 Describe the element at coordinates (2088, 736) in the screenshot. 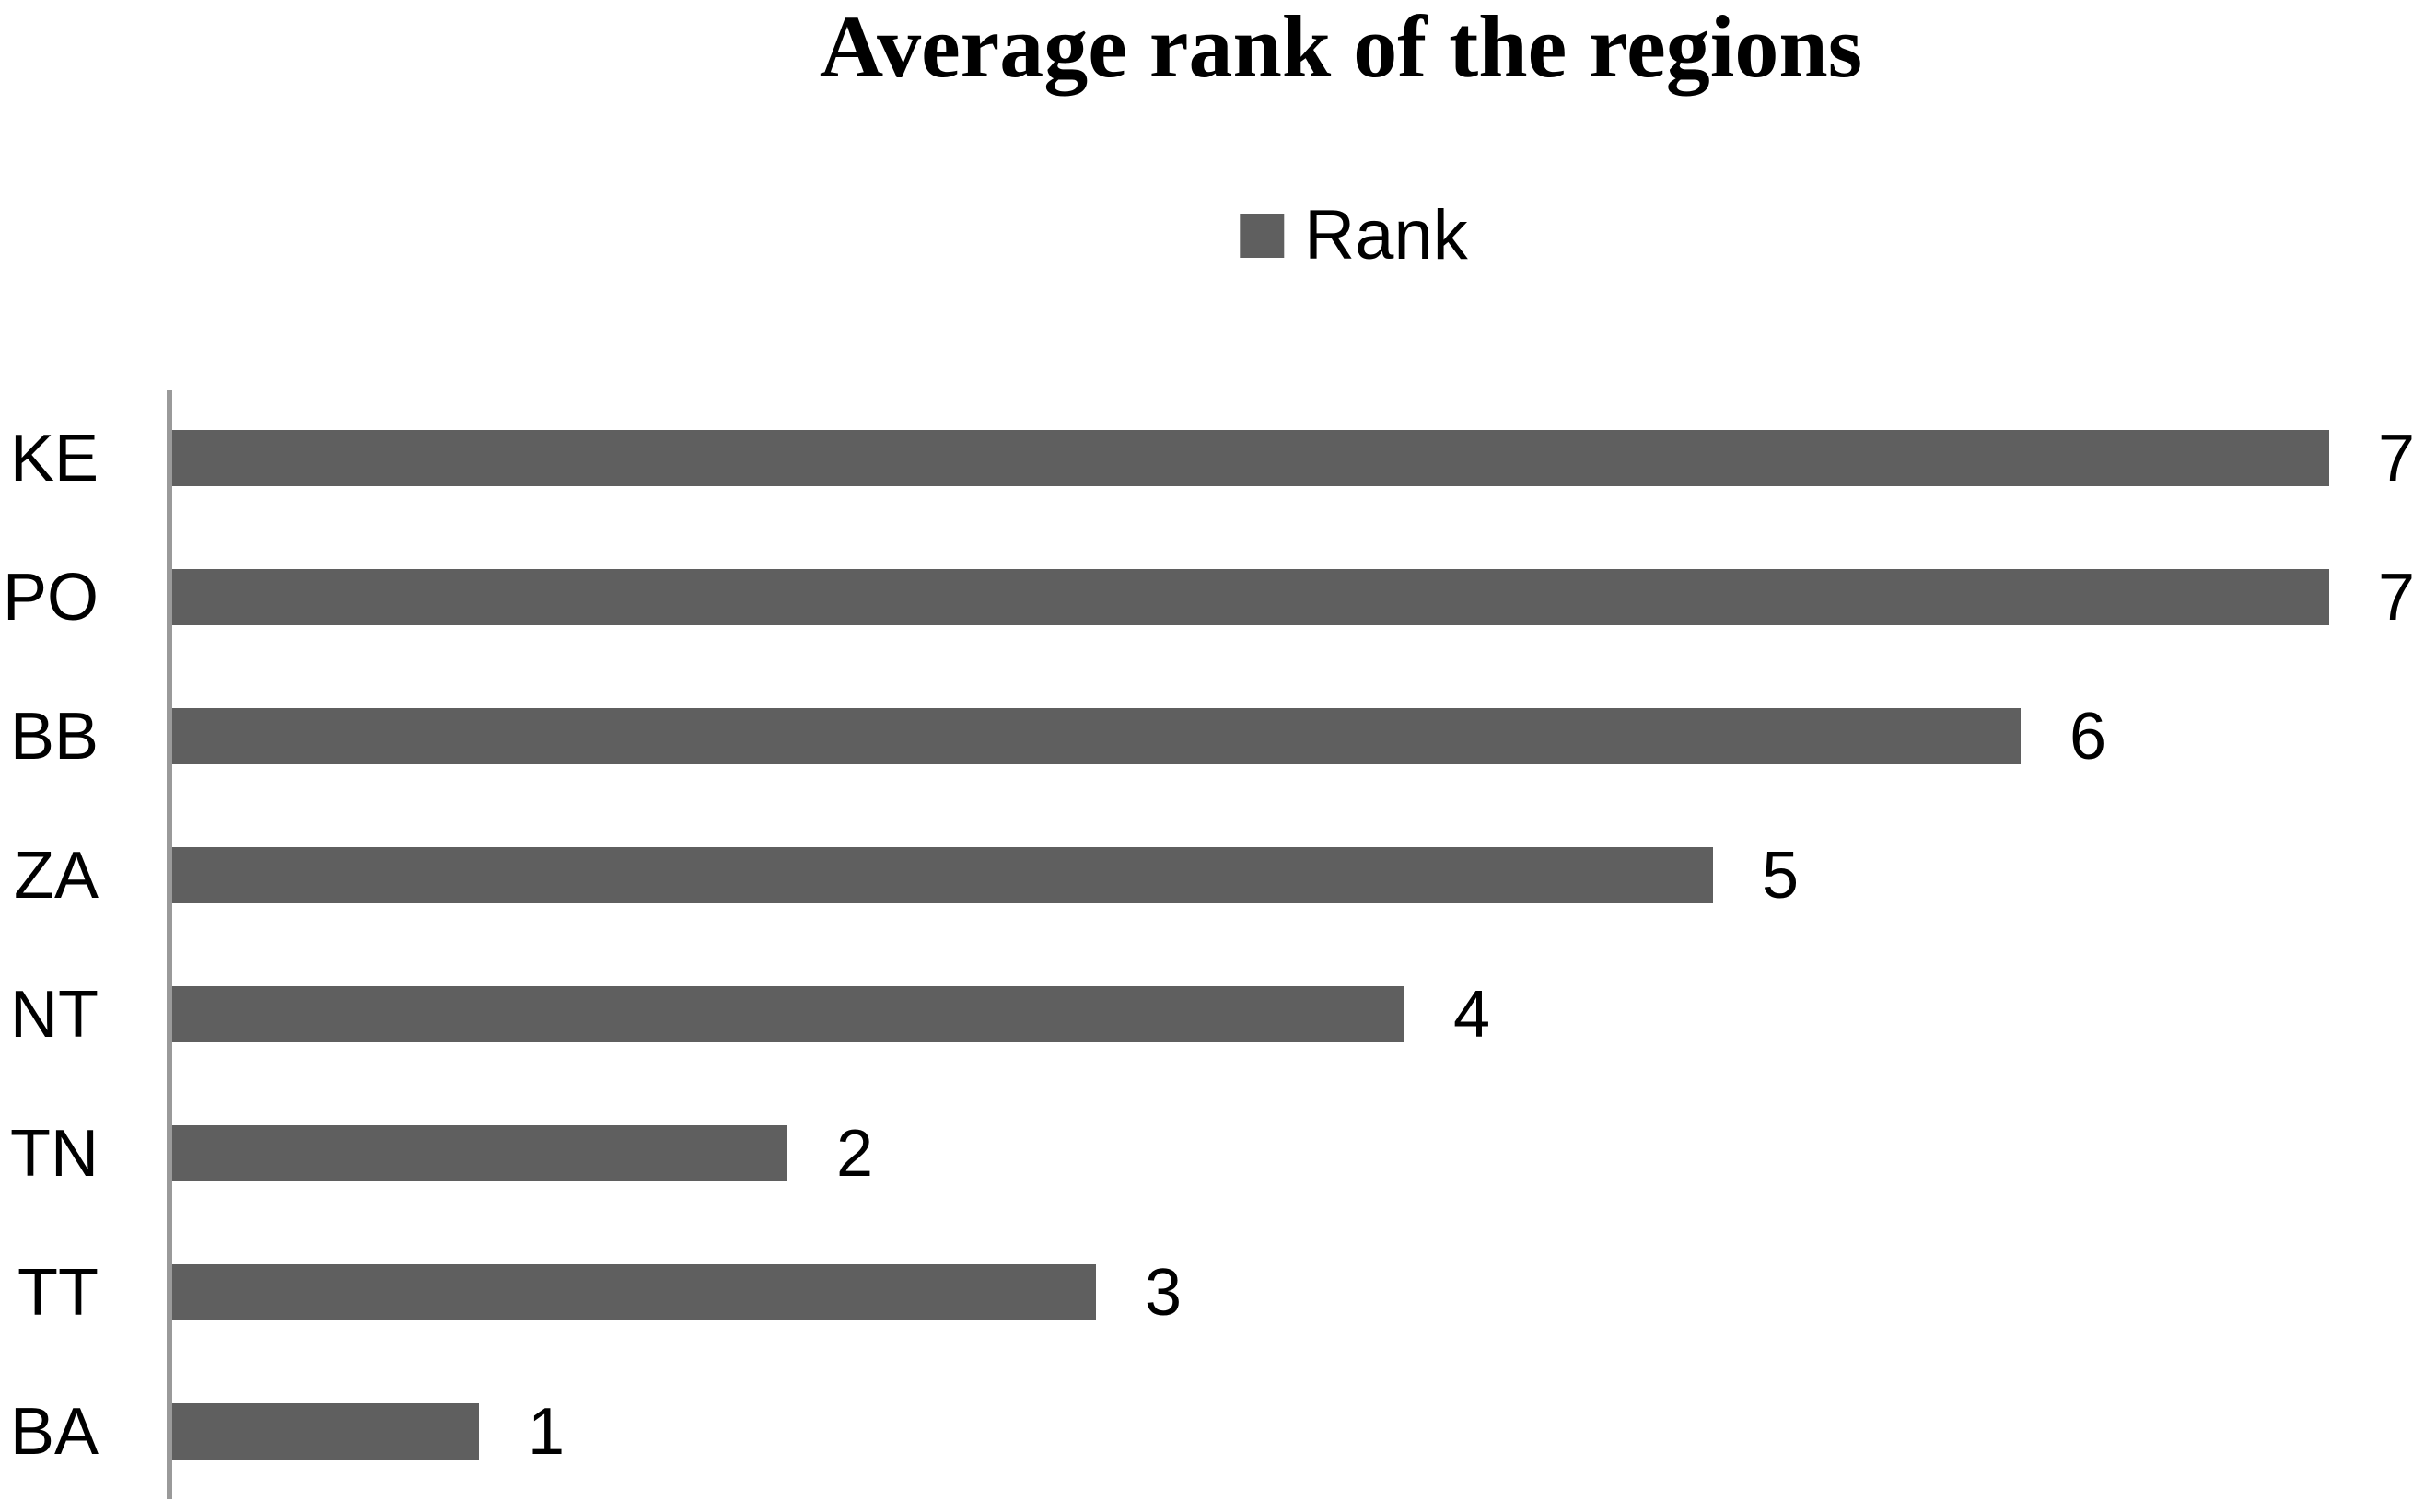

I see `value-label: 6` at that location.